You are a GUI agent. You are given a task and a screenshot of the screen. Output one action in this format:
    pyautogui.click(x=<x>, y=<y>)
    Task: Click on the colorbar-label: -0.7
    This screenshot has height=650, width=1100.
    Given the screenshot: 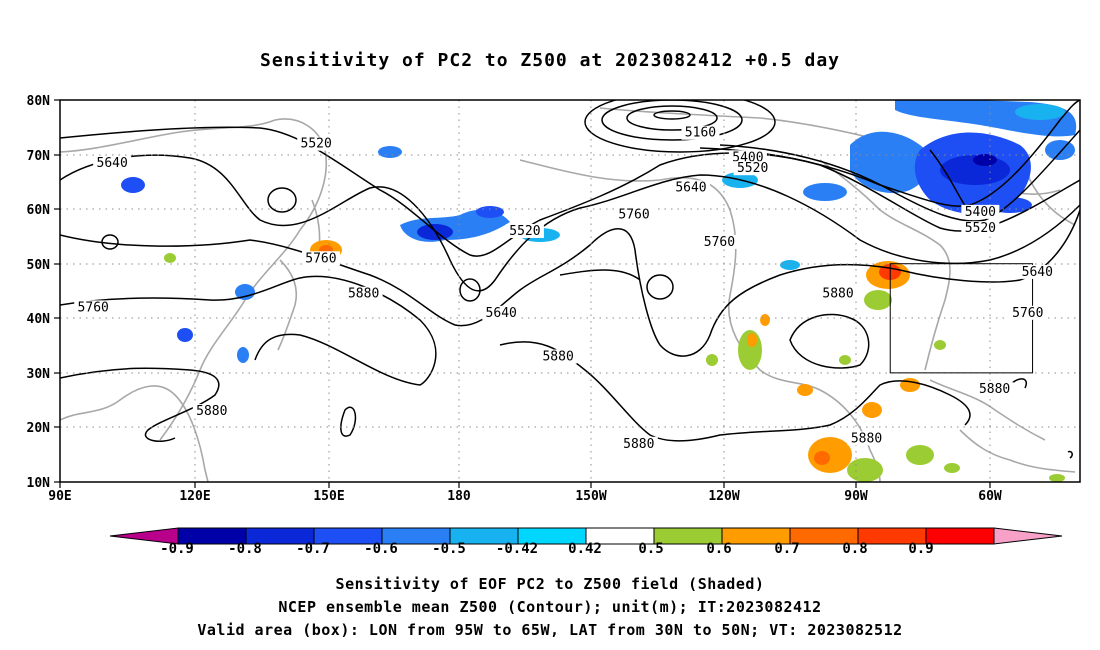 What is the action you would take?
    pyautogui.click(x=313, y=549)
    